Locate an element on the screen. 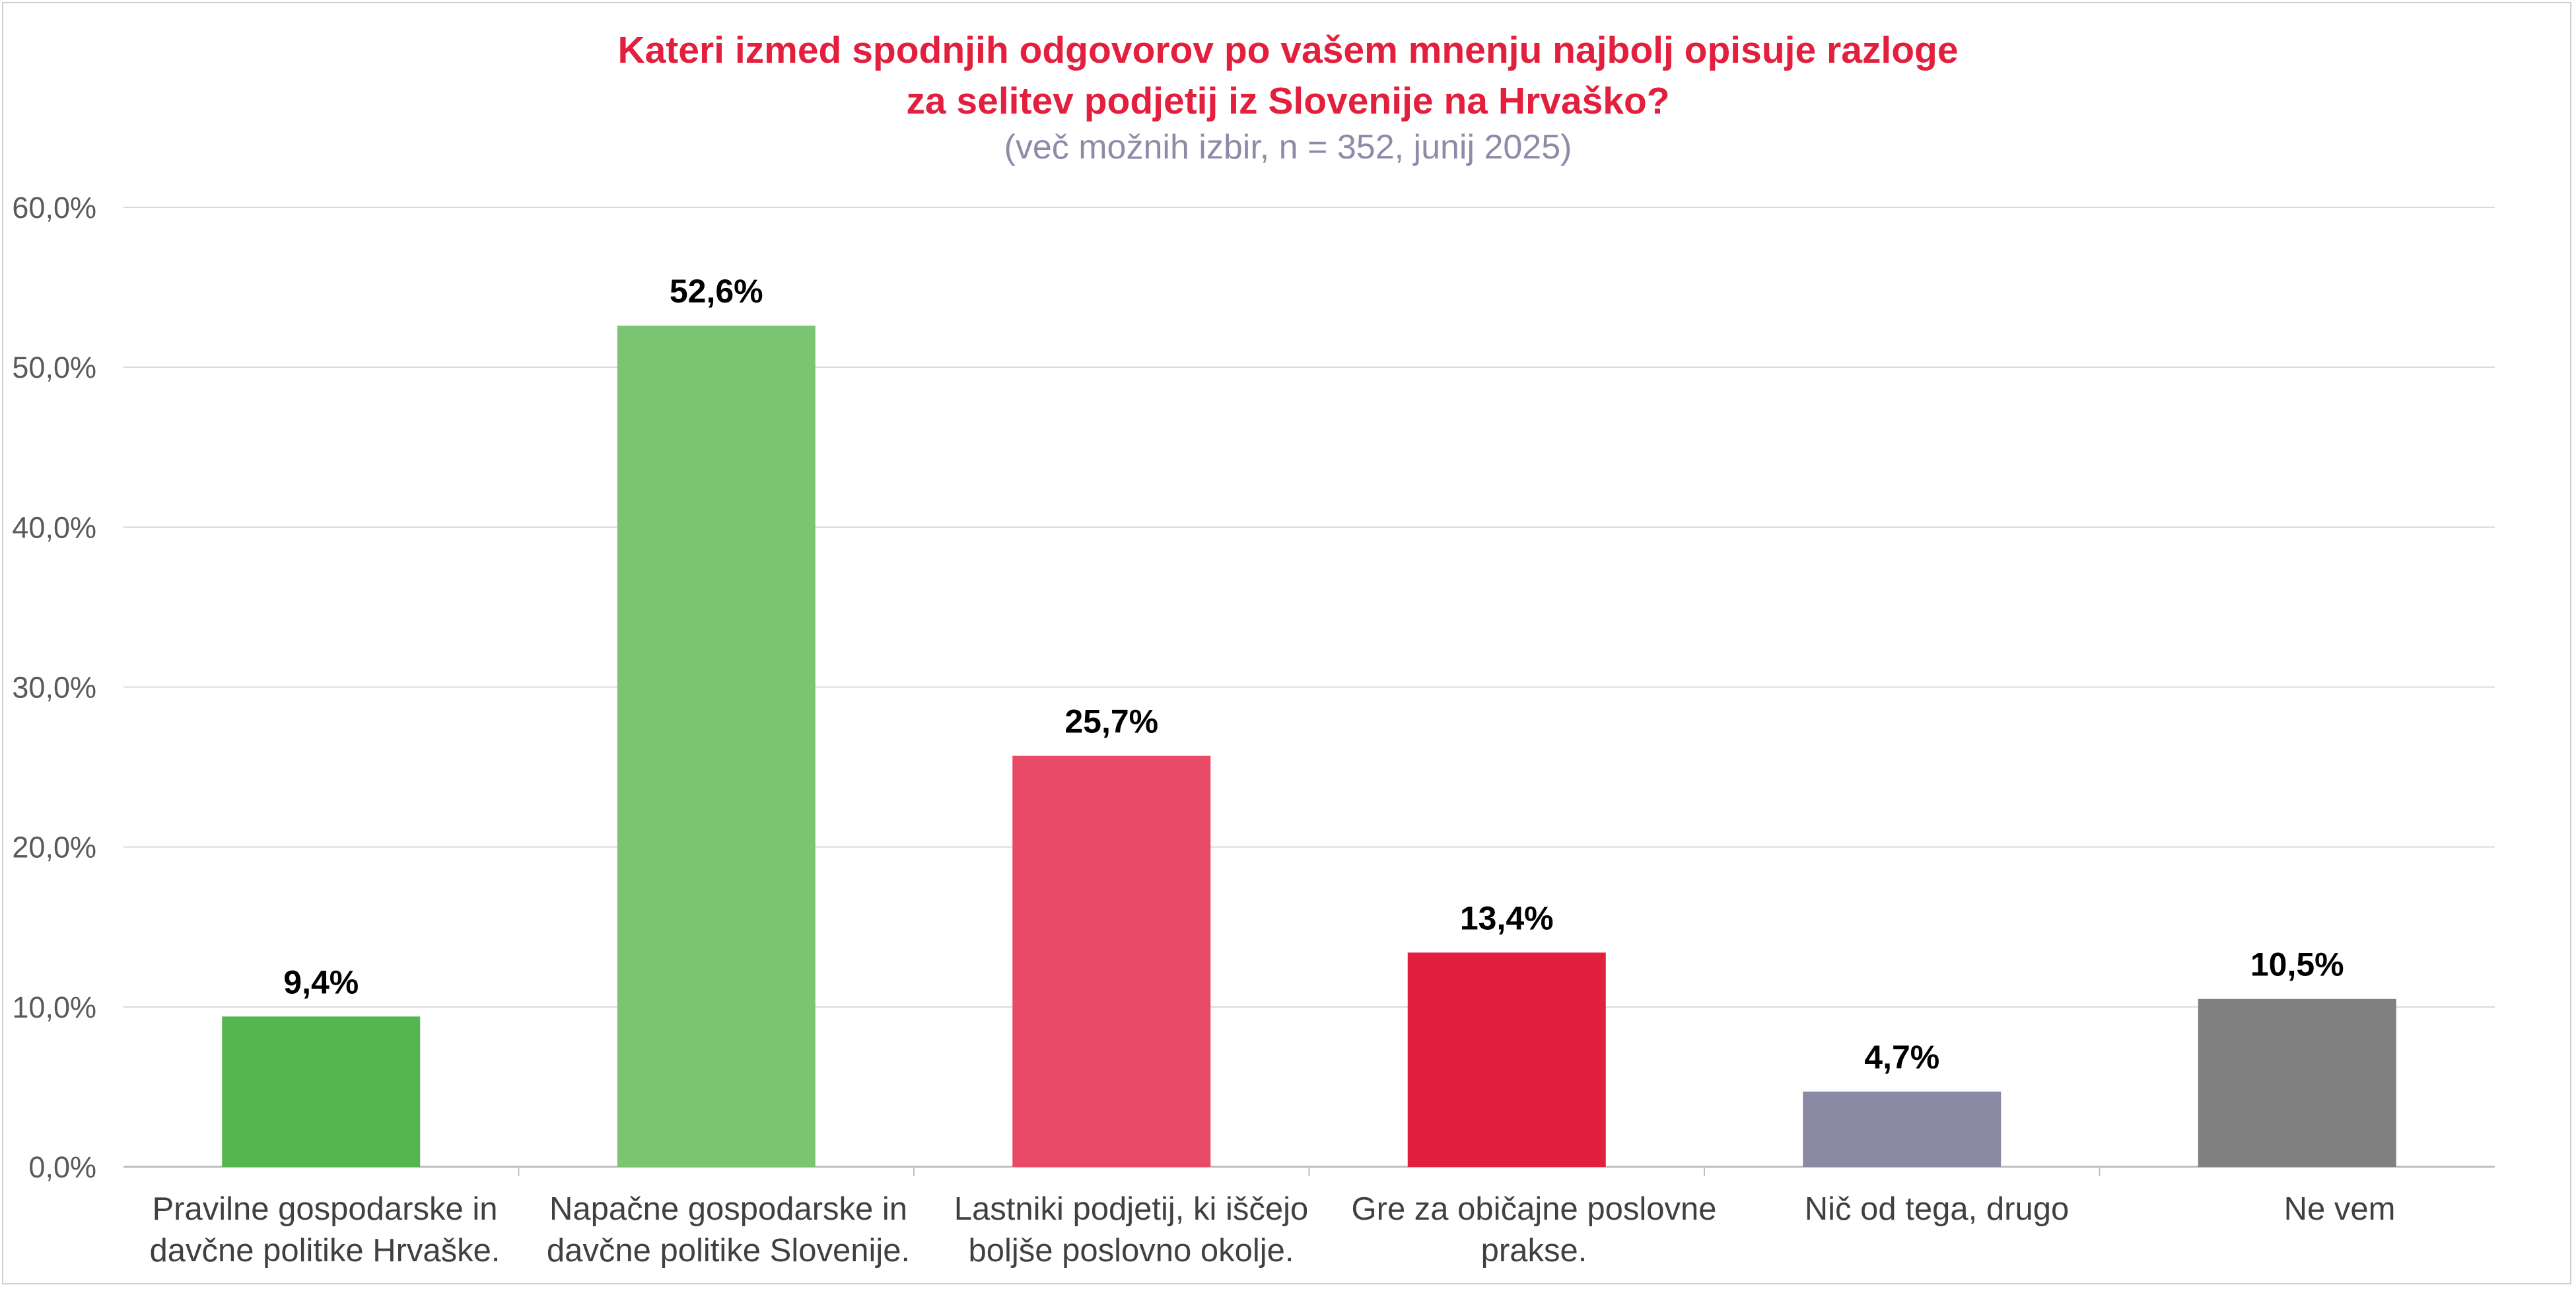 The image size is (2576, 1289). data-label: 4,7% is located at coordinates (1902, 1057).